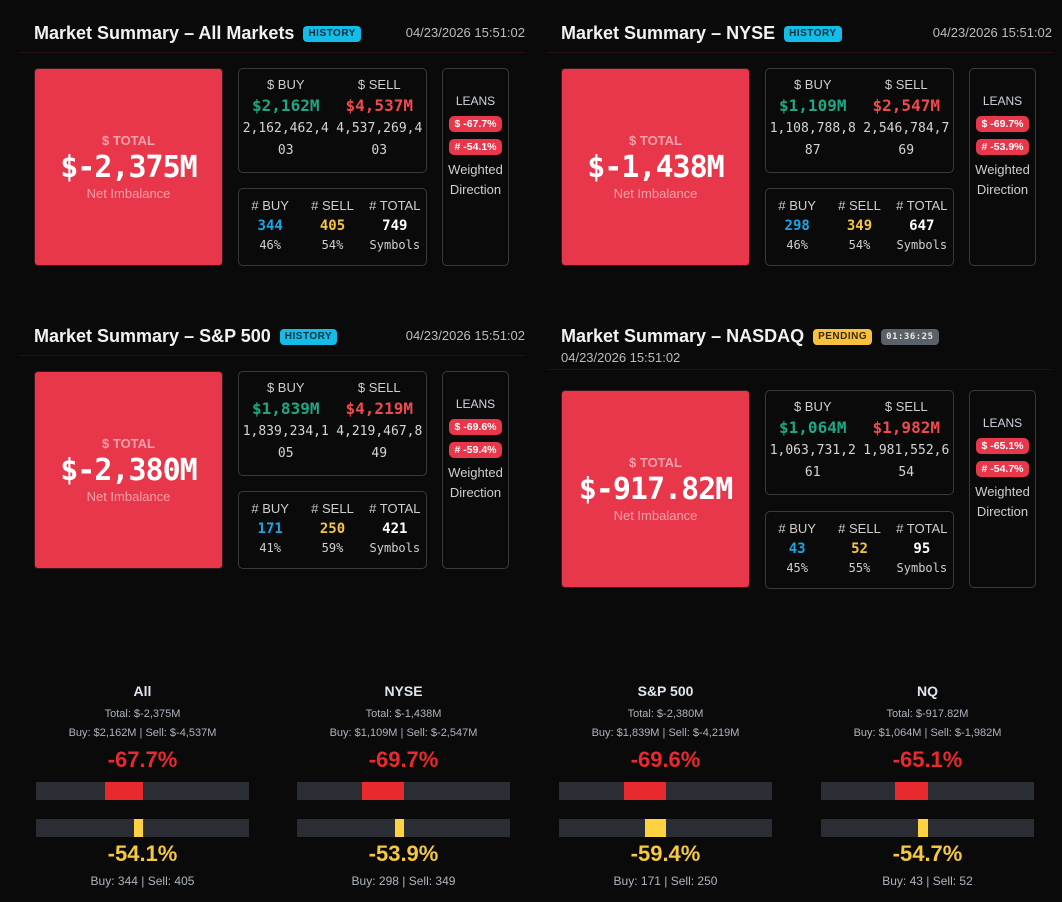  I want to click on buy-label: $ BUY, so click(812, 406).